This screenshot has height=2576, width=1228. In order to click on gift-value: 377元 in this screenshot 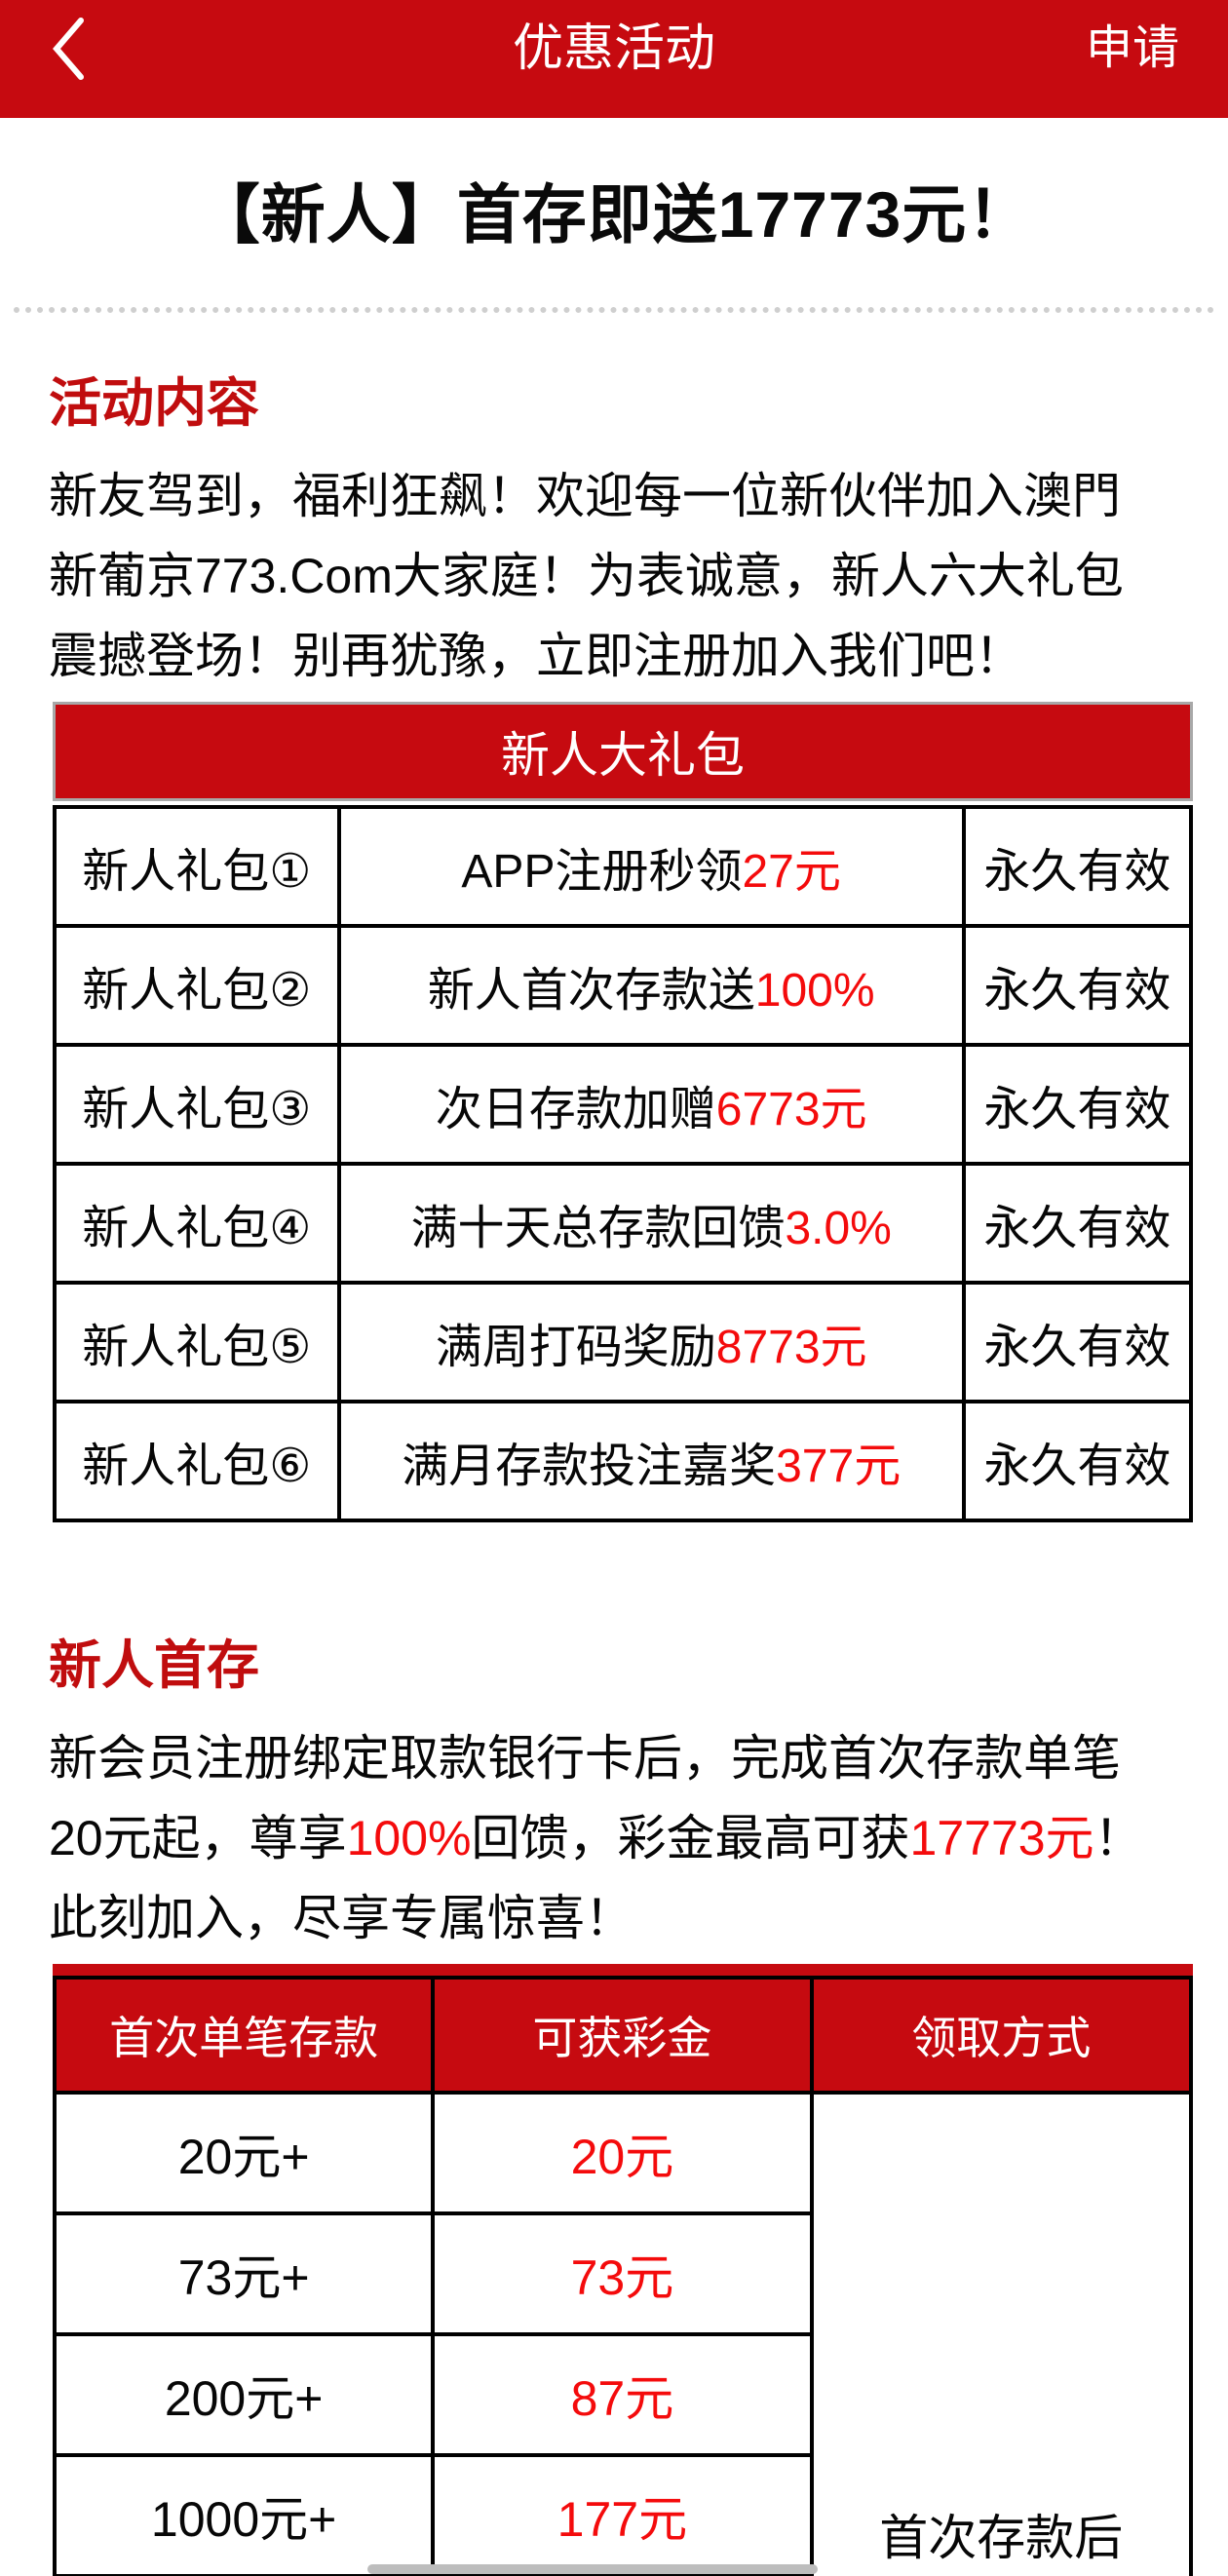, I will do `click(839, 1466)`.